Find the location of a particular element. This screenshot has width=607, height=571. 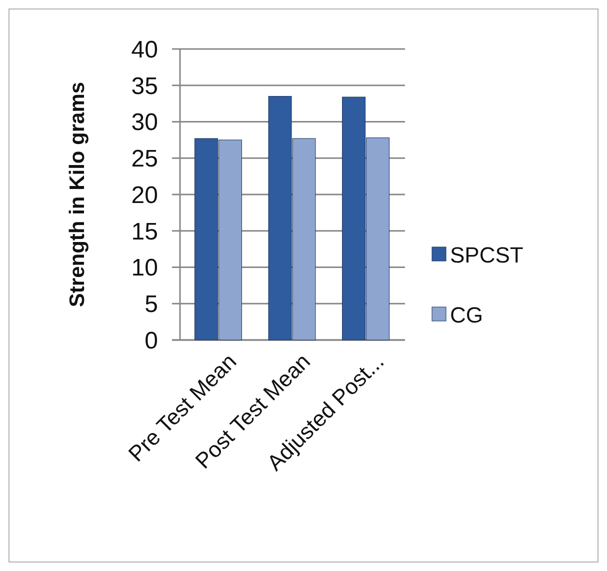

y-tick-label: 30 is located at coordinates (144, 122).